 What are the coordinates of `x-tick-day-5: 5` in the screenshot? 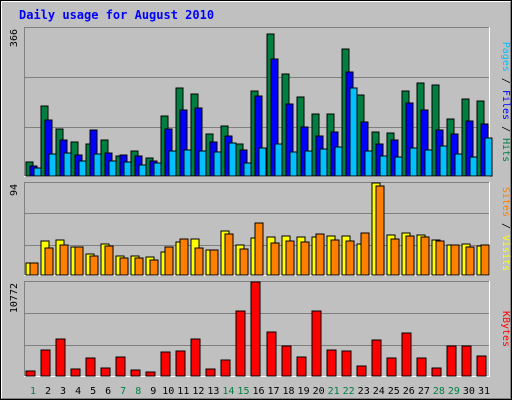 It's located at (93, 391).